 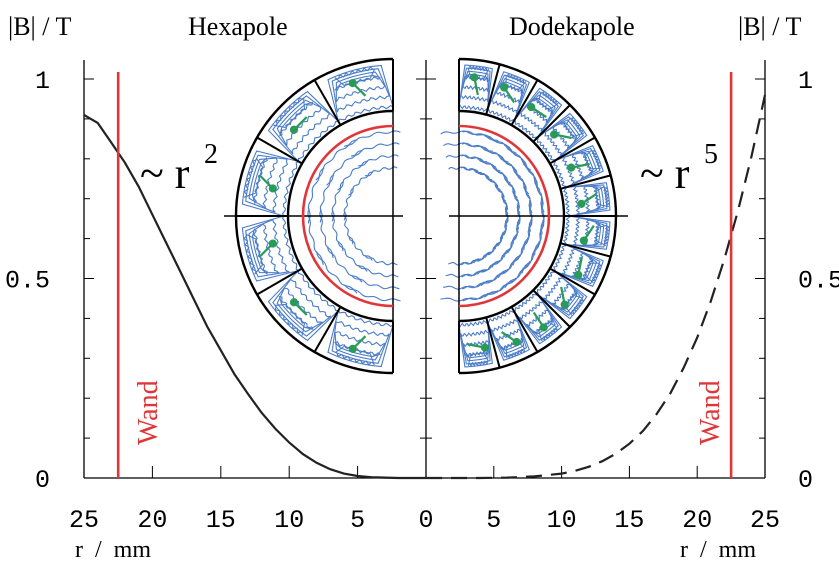 What do you see at coordinates (84, 520) in the screenshot?
I see `x-tick-label-left: 25` at bounding box center [84, 520].